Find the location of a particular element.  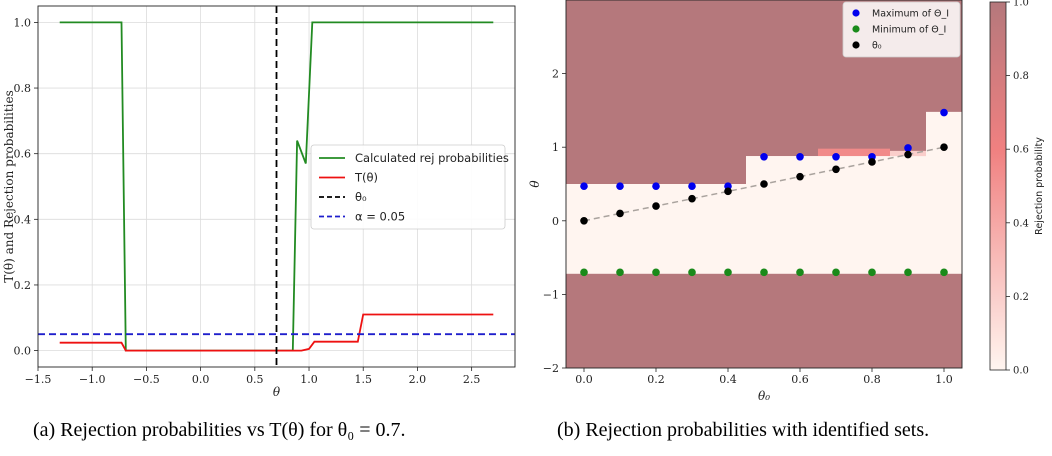

y-axis-label: T(θ) and Rejection probabilities is located at coordinates (9, 186).